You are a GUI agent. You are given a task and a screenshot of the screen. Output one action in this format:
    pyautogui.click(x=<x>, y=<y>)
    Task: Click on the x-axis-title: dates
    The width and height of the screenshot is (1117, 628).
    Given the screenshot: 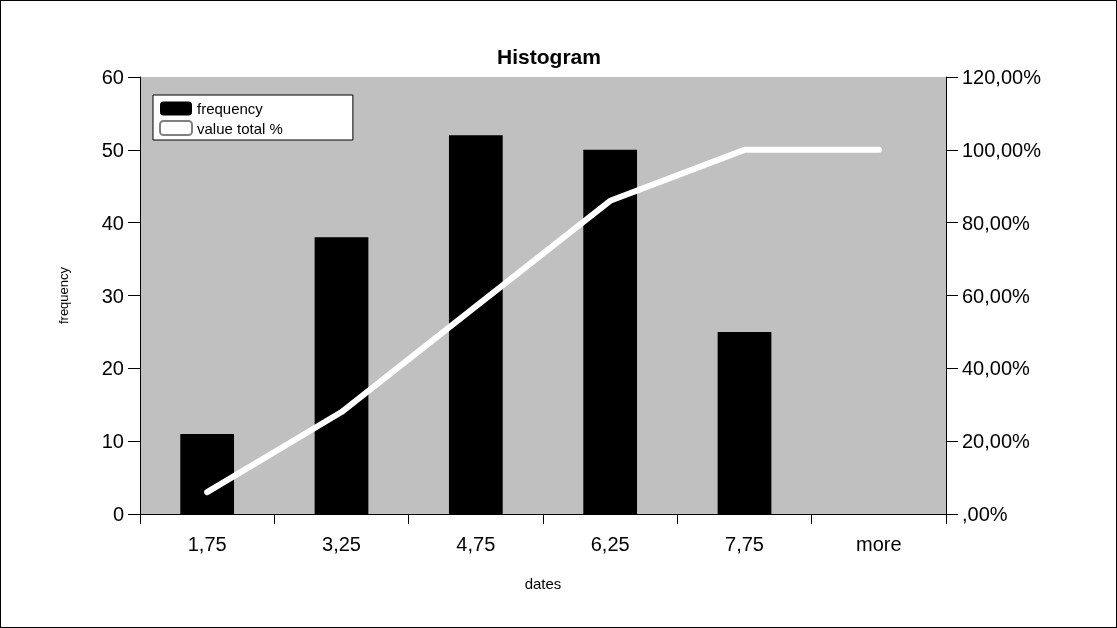 What is the action you would take?
    pyautogui.click(x=543, y=583)
    